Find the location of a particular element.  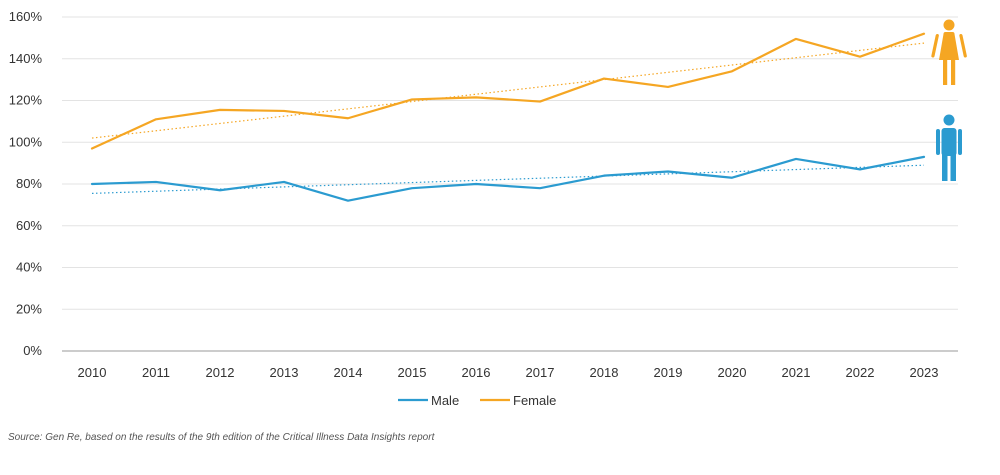

y-tick-label: 60% is located at coordinates (29, 225).